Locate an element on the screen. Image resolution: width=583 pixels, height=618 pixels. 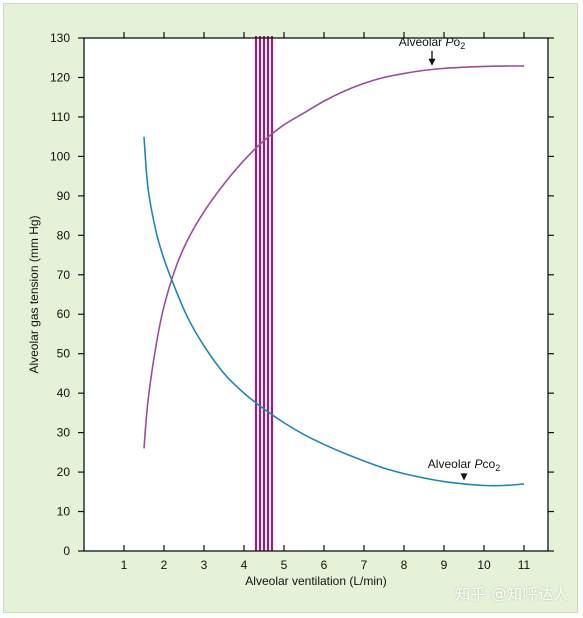
x-tick-label: 7 is located at coordinates (364, 565).